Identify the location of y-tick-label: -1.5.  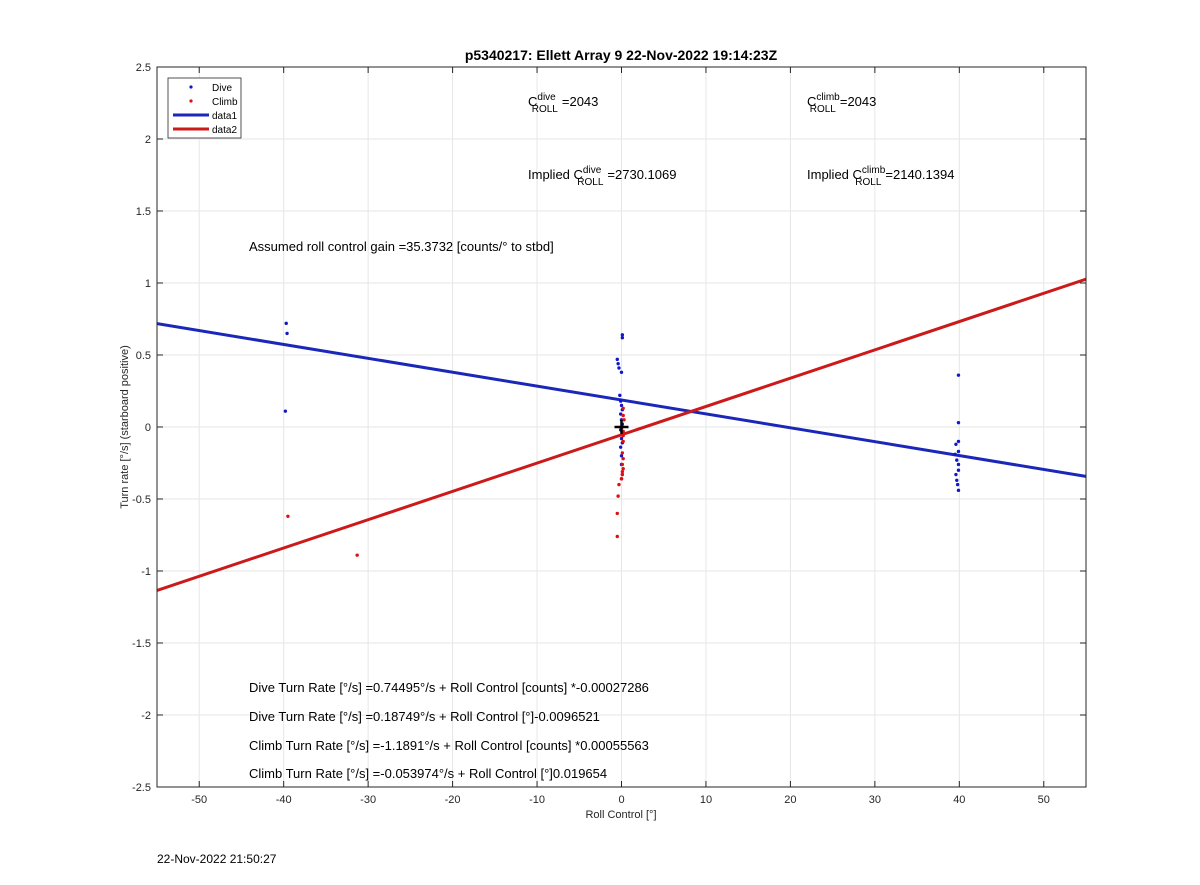
(141, 644).